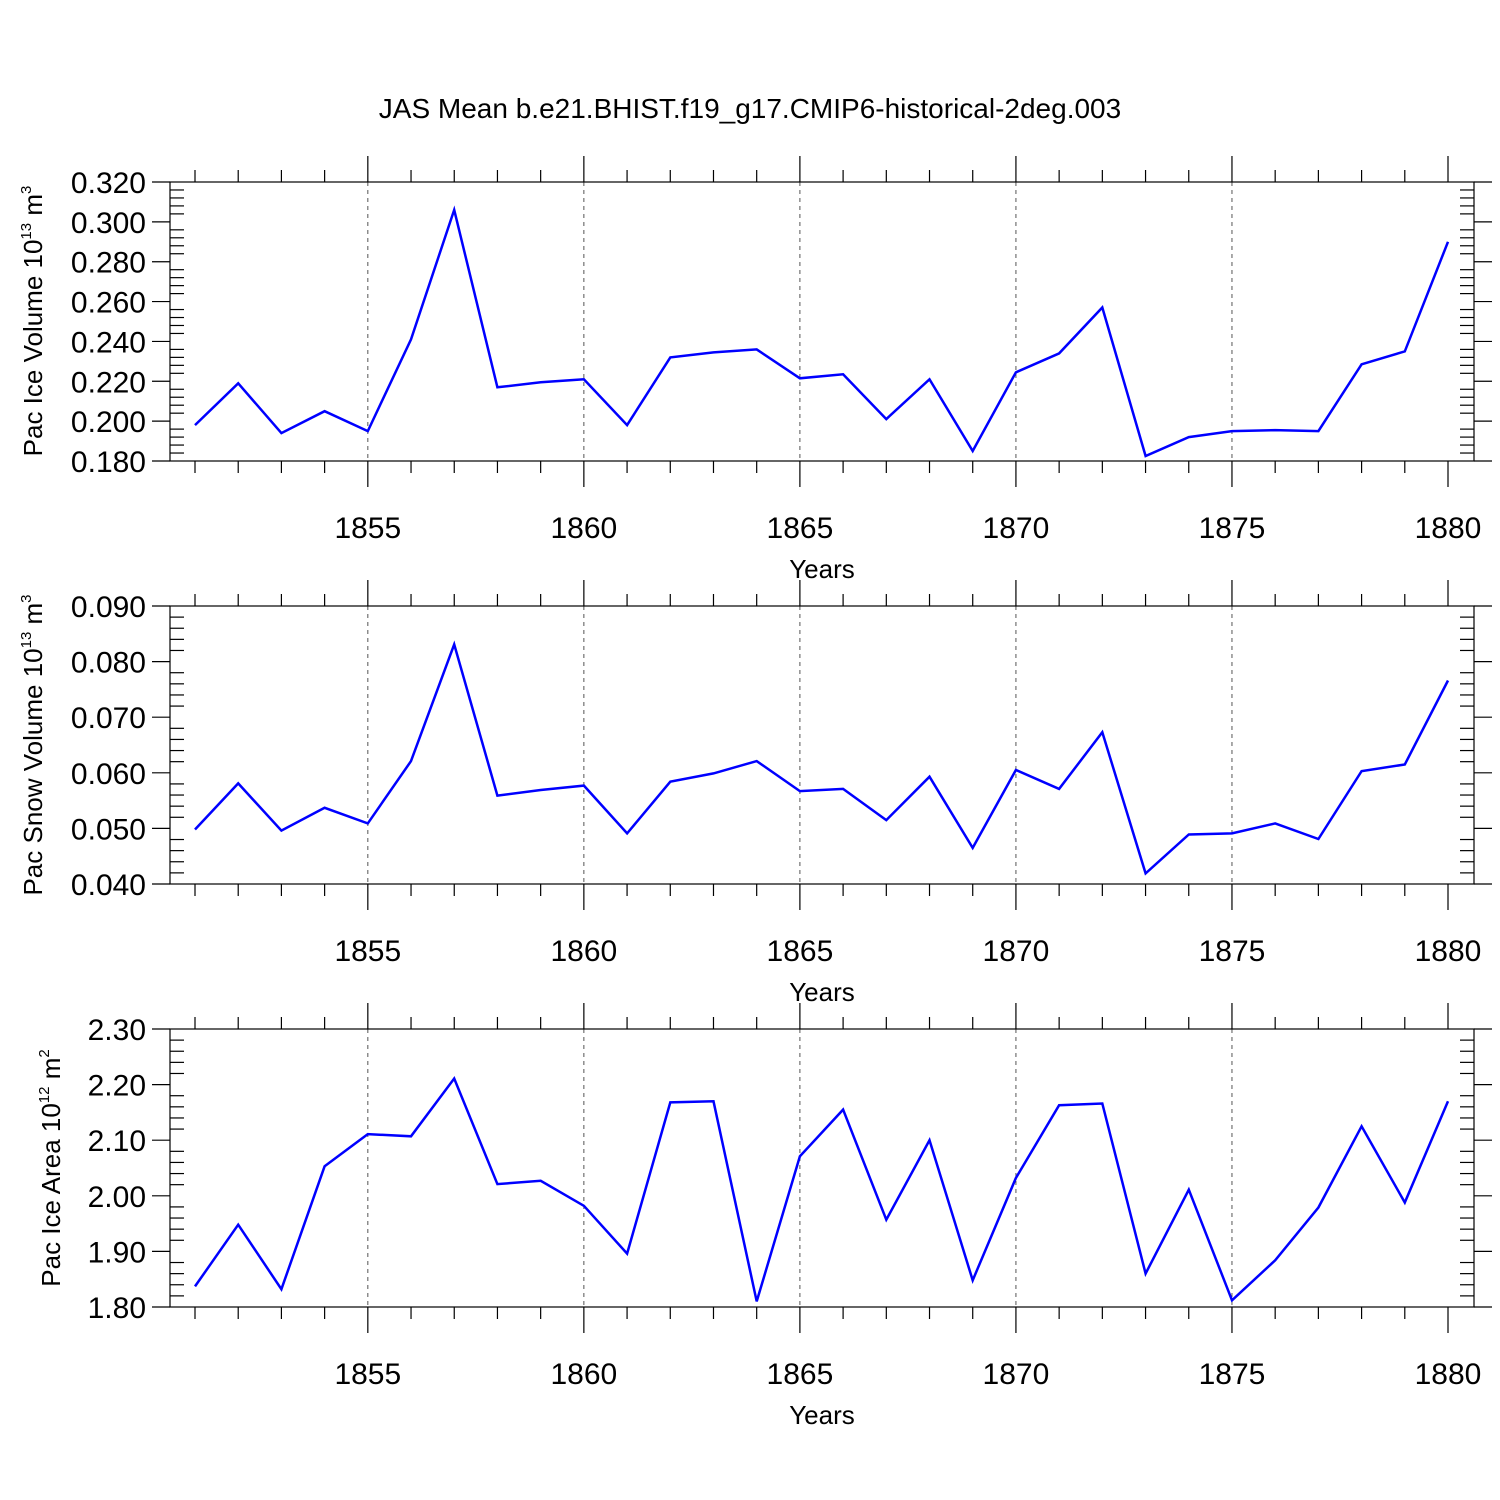  What do you see at coordinates (108, 183) in the screenshot?
I see `y-tick-label: 0.320` at bounding box center [108, 183].